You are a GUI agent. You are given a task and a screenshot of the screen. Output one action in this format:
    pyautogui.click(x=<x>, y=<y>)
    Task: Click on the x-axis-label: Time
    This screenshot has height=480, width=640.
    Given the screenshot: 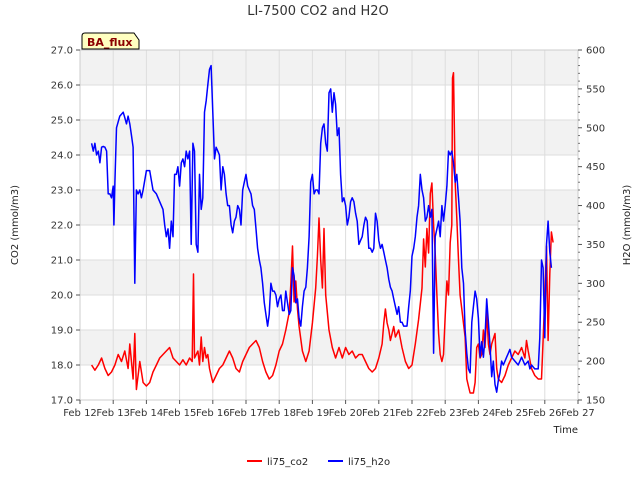 What is the action you would take?
    pyautogui.click(x=565, y=430)
    